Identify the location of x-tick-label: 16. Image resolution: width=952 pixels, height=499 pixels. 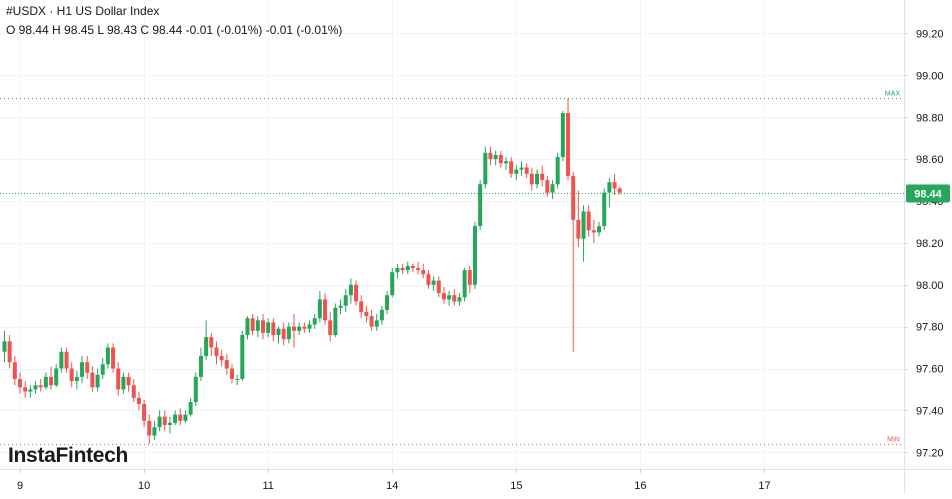
(640, 486).